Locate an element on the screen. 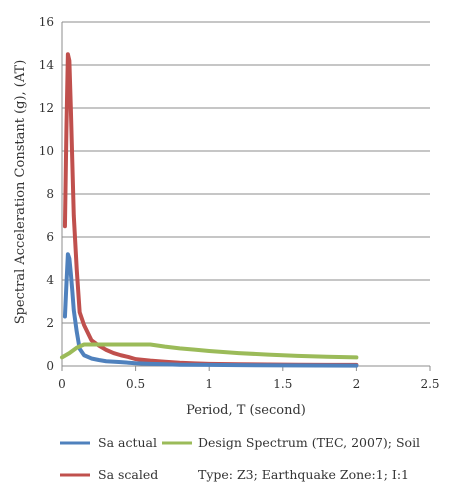  legend-label-design-spectrum-line1: Design Spectrum (TEC, 2007); Soil is located at coordinates (309, 442).